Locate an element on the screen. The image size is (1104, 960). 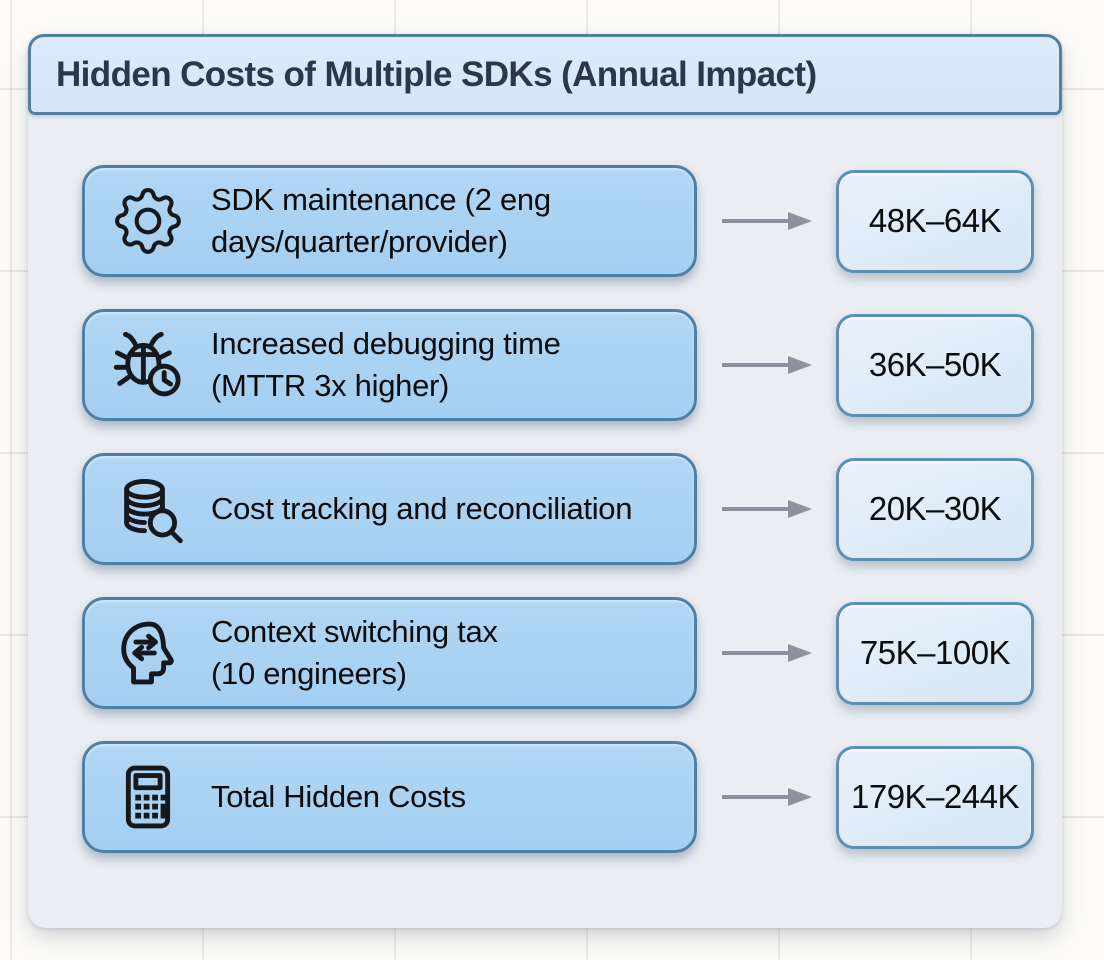
cost-value: 36K–50K is located at coordinates (935, 364).